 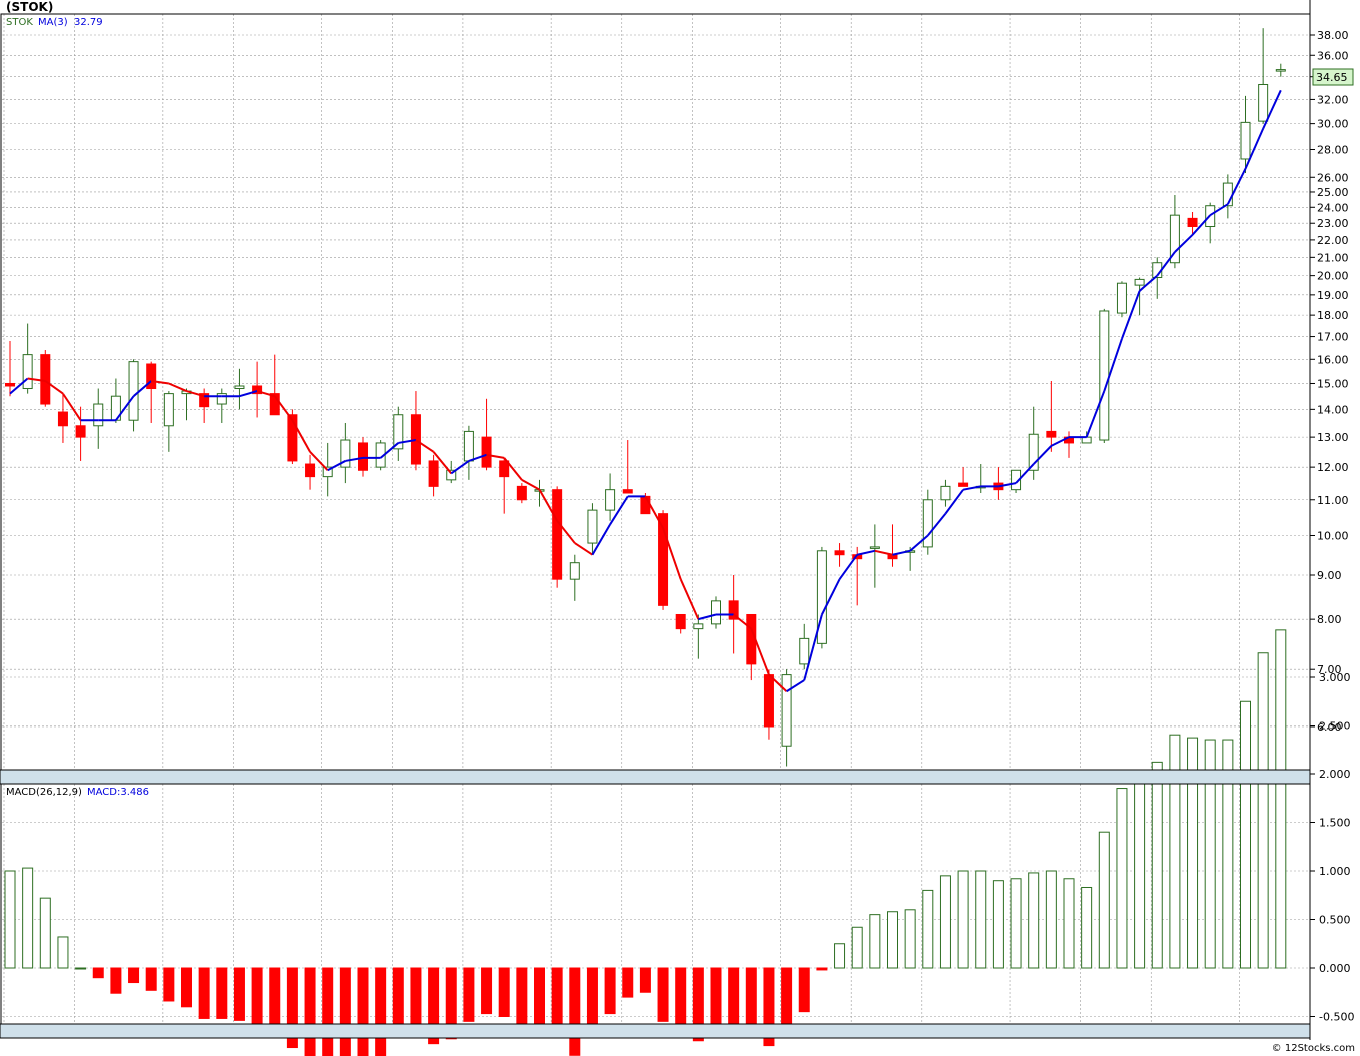 What do you see at coordinates (1333, 276) in the screenshot?
I see `y-tick-label: 20.00` at bounding box center [1333, 276].